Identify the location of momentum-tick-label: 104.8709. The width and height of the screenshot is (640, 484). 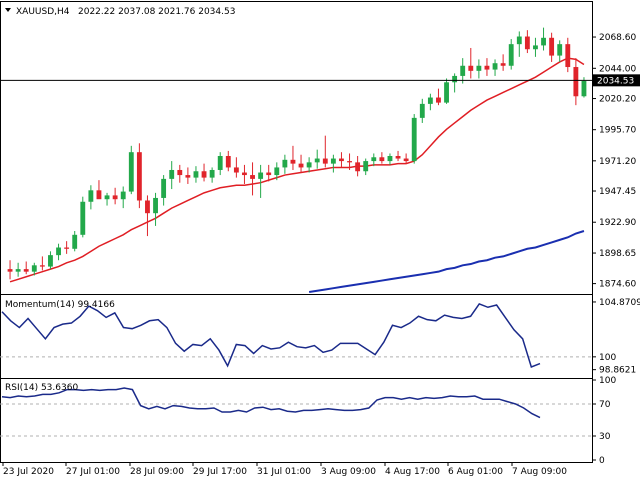
(619, 303).